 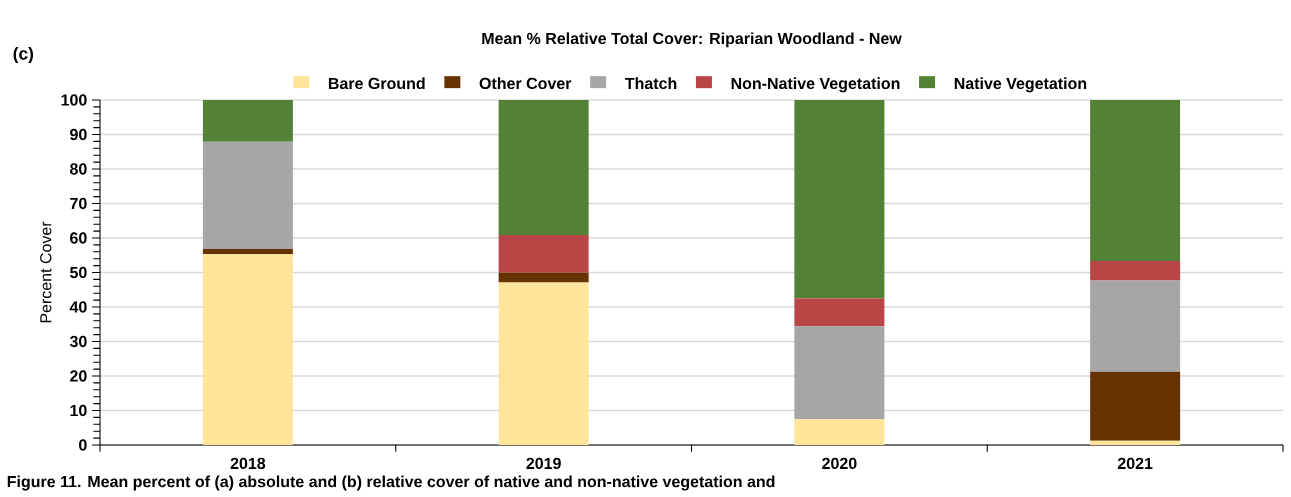 What do you see at coordinates (525, 83) in the screenshot?
I see `legend-label: Other Cover` at bounding box center [525, 83].